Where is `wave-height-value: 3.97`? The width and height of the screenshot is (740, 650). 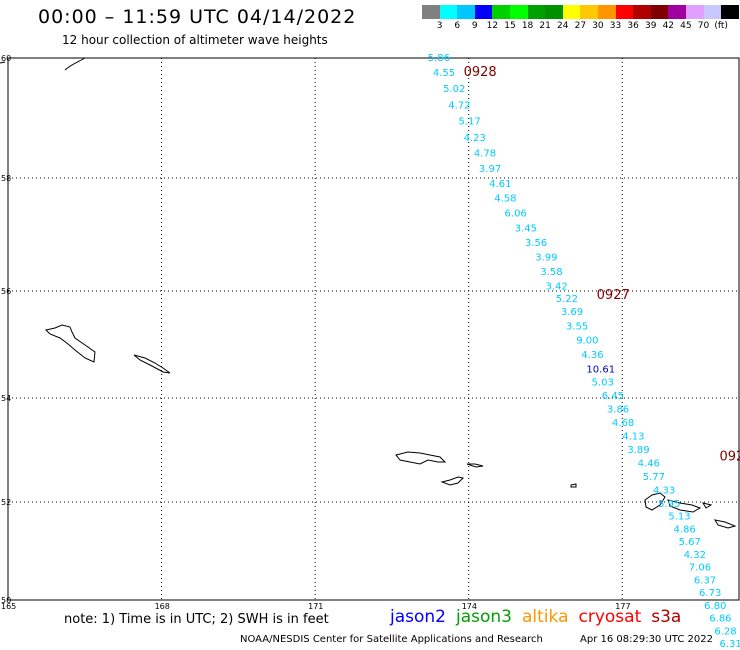 wave-height-value: 3.97 is located at coordinates (490, 169).